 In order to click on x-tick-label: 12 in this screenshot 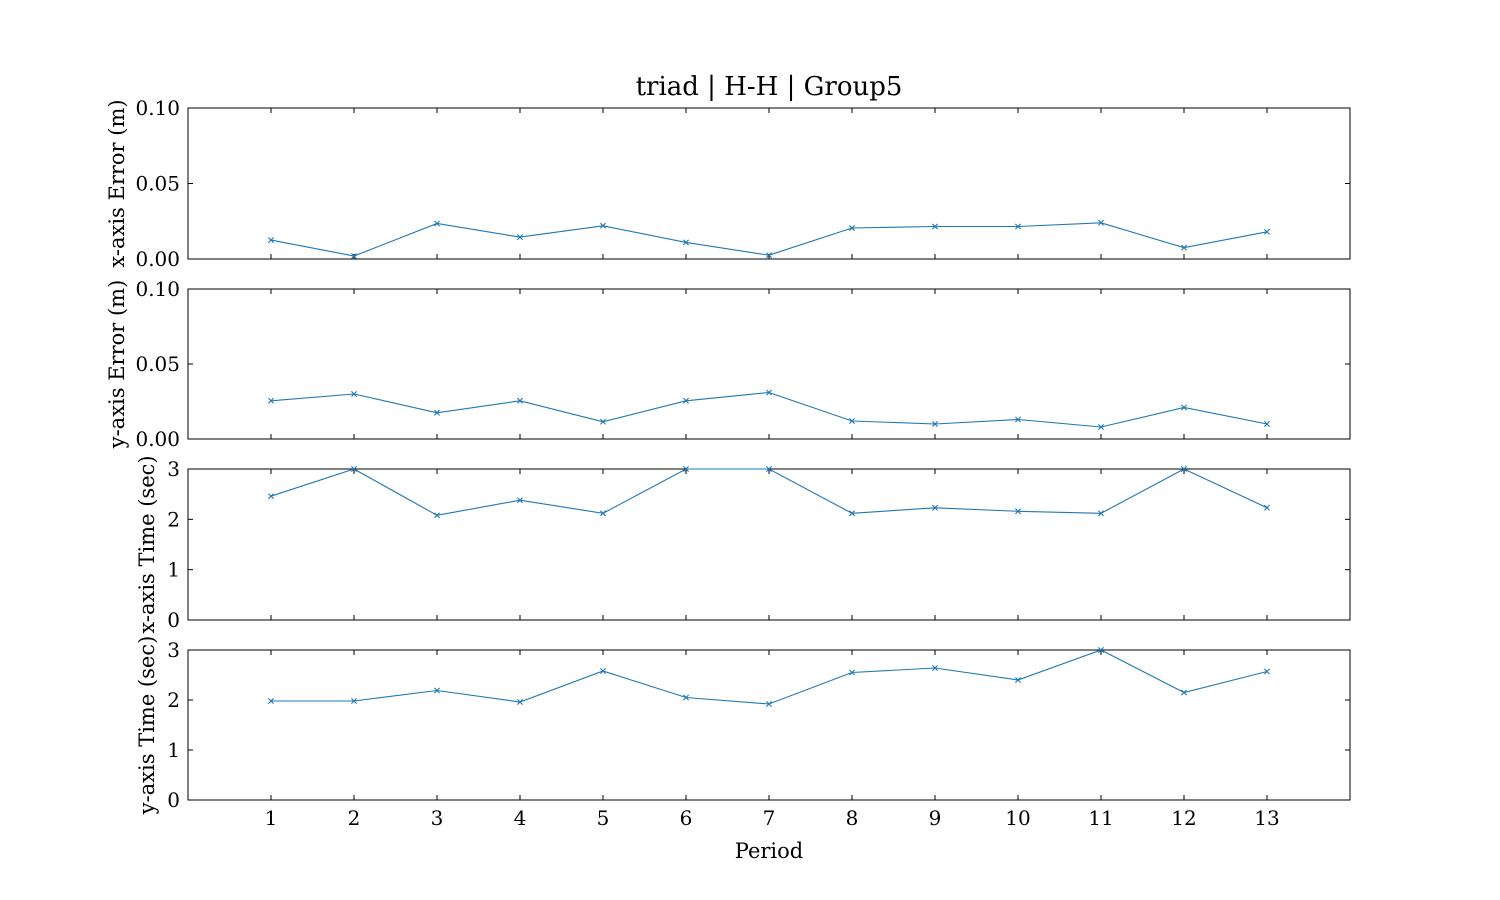, I will do `click(1183, 818)`.